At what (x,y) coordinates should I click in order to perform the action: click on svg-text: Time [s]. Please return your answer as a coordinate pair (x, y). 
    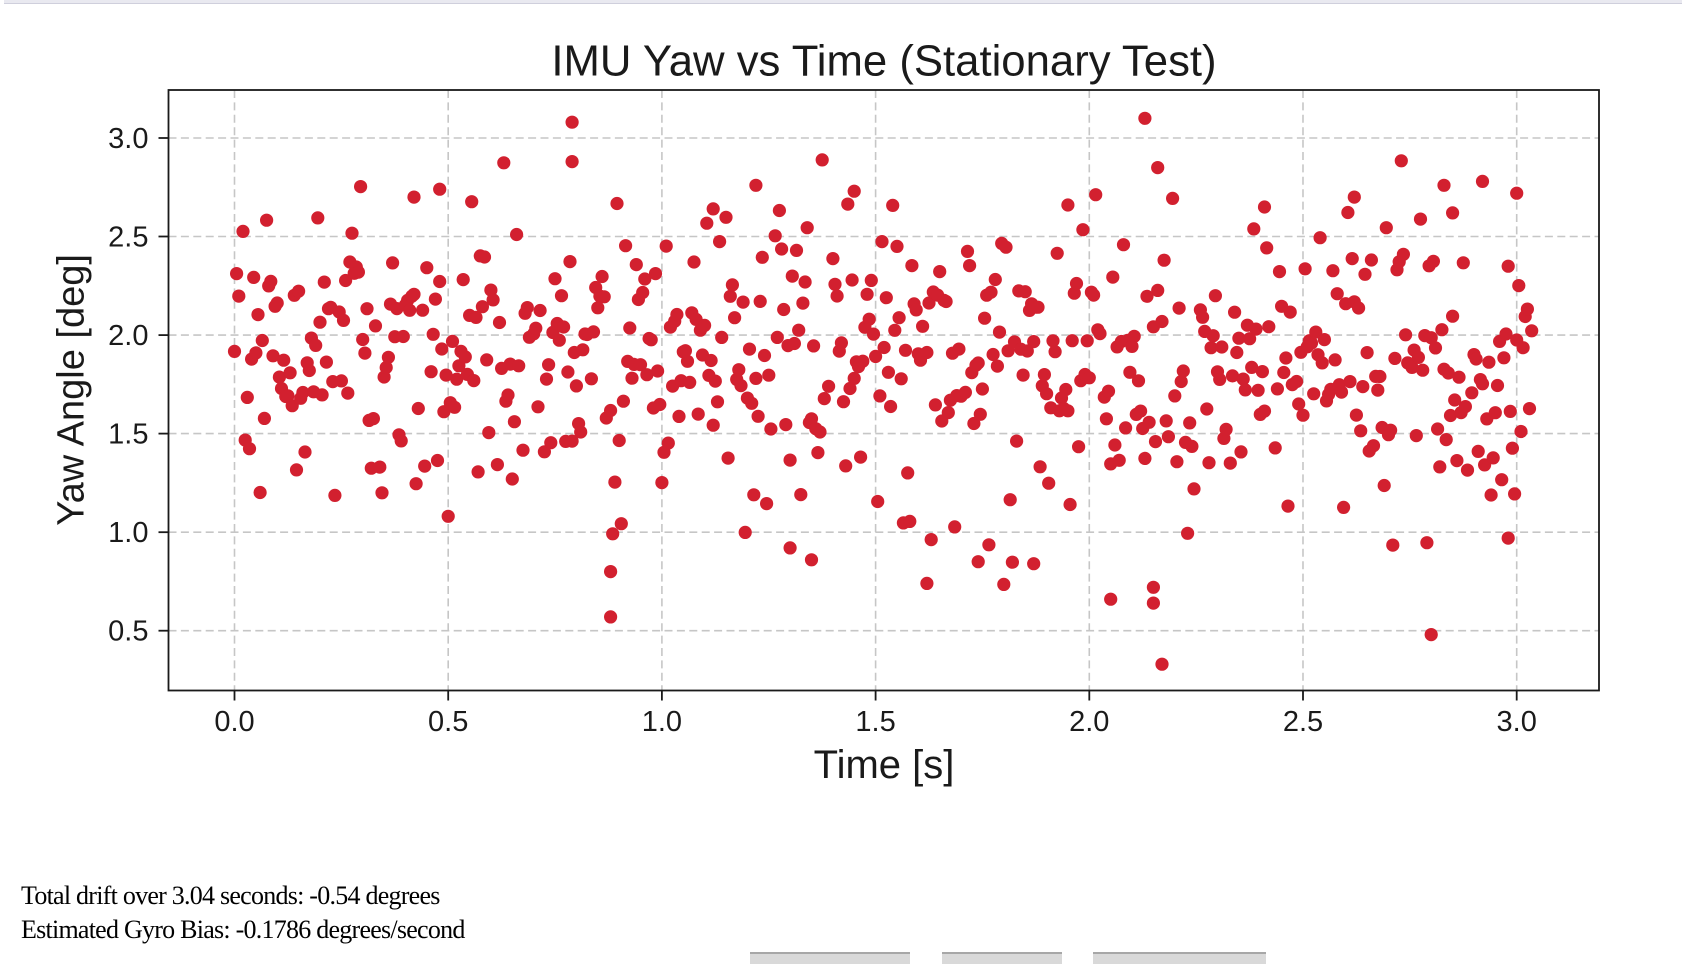
    Looking at the image, I should click on (884, 765).